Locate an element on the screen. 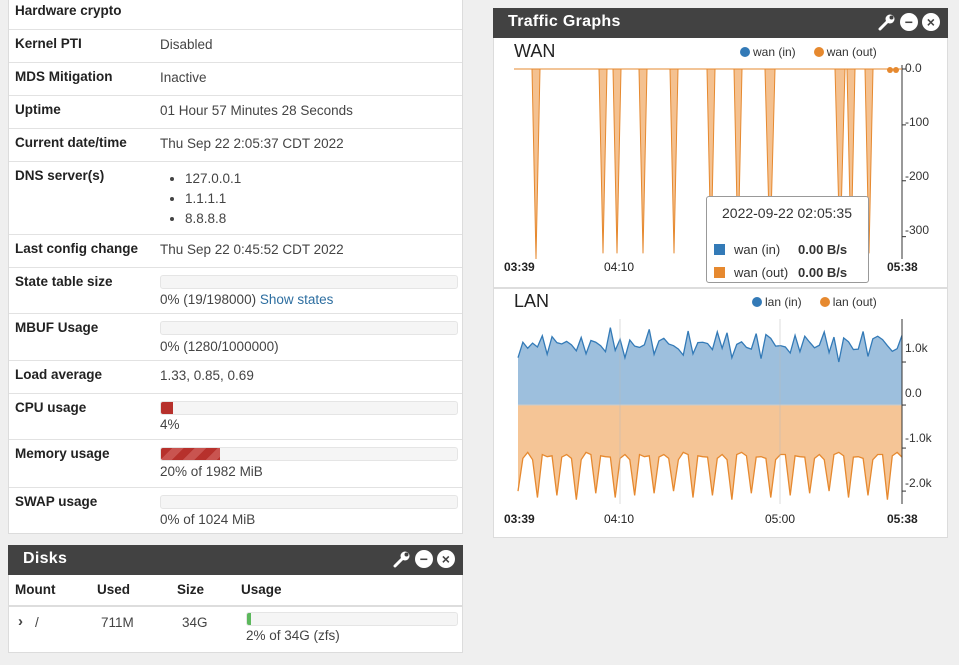 The width and height of the screenshot is (959, 665). cpu-text: 4% is located at coordinates (170, 424).